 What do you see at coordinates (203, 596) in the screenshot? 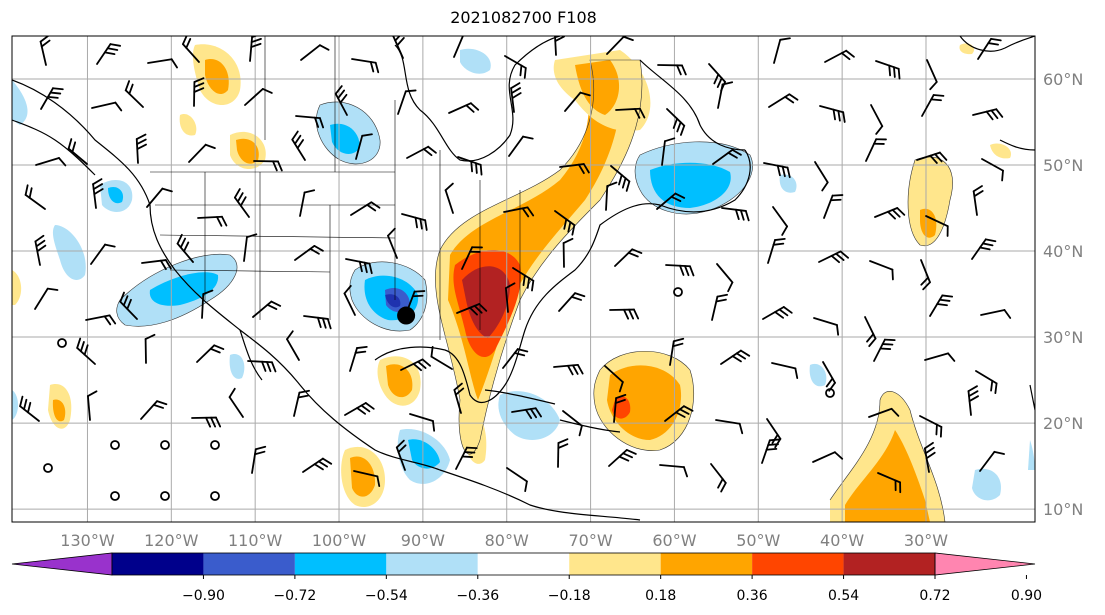
I see `colorbar-tick-label: −0.90` at bounding box center [203, 596].